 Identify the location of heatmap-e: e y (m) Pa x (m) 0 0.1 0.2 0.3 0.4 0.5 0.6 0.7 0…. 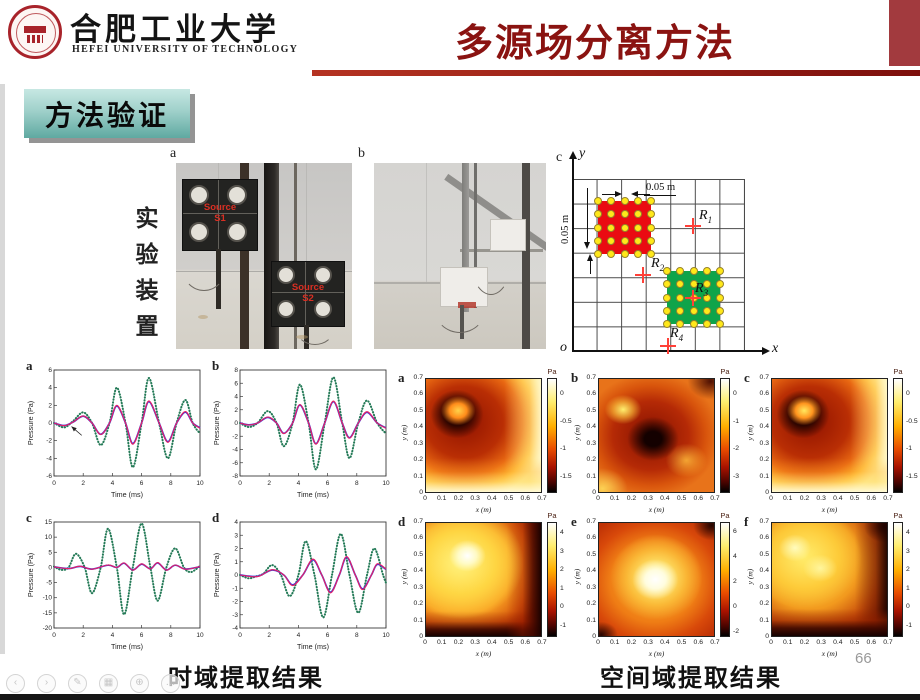
(659, 584).